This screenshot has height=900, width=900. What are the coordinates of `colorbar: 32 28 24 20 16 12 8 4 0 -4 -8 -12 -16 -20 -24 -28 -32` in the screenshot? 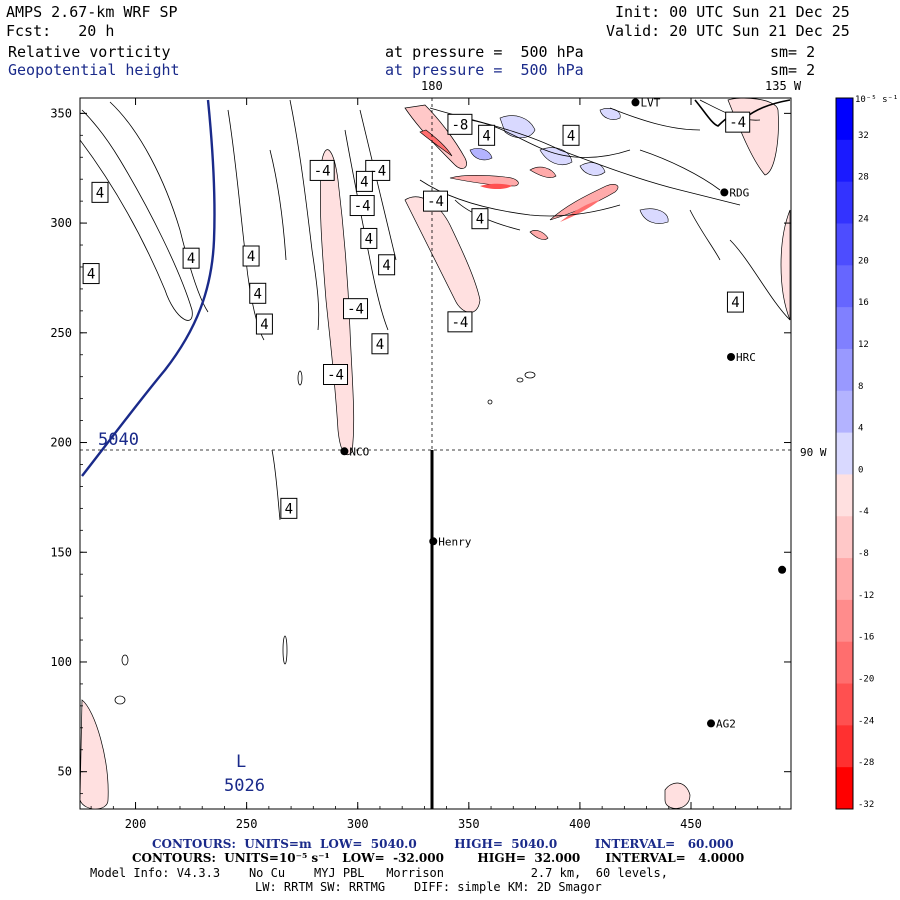 It's located at (854, 453).